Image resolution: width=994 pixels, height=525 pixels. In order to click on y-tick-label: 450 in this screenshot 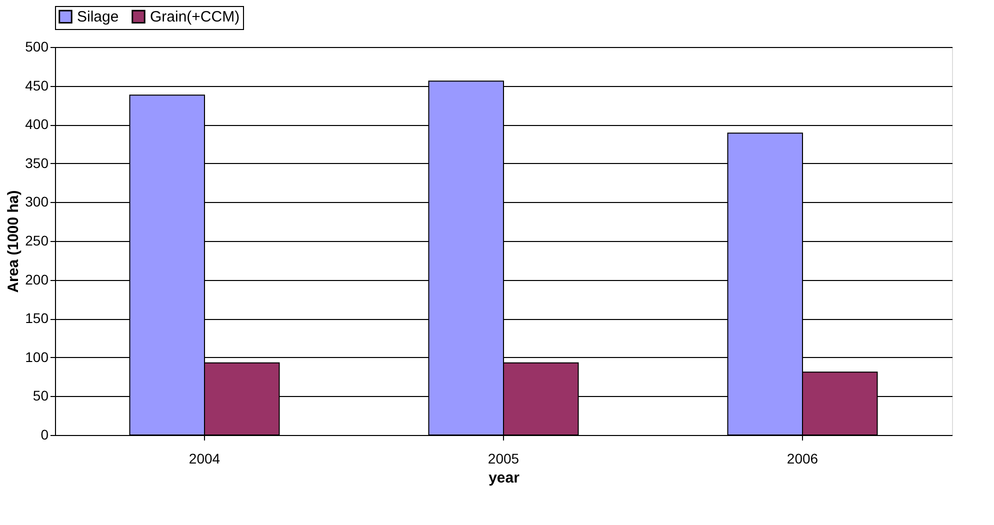, I will do `click(37, 85)`.